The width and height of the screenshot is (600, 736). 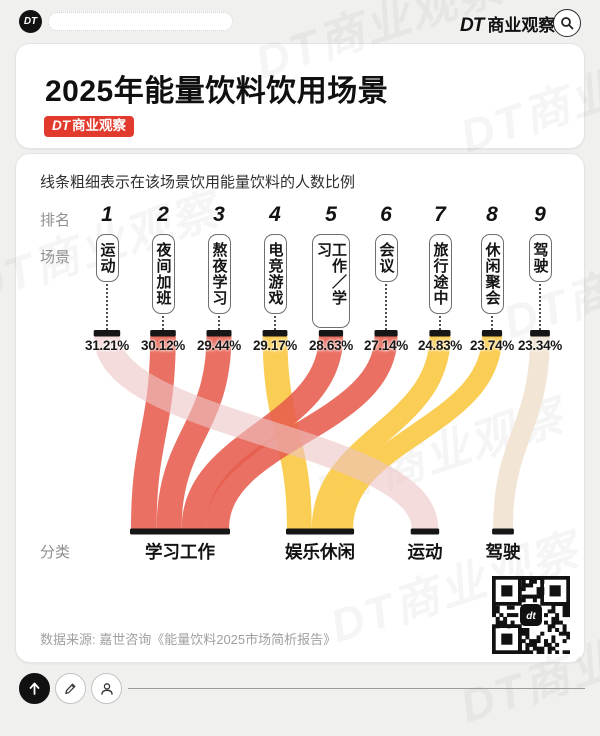 I want to click on percentage-value: 31.21%, so click(x=107, y=345).